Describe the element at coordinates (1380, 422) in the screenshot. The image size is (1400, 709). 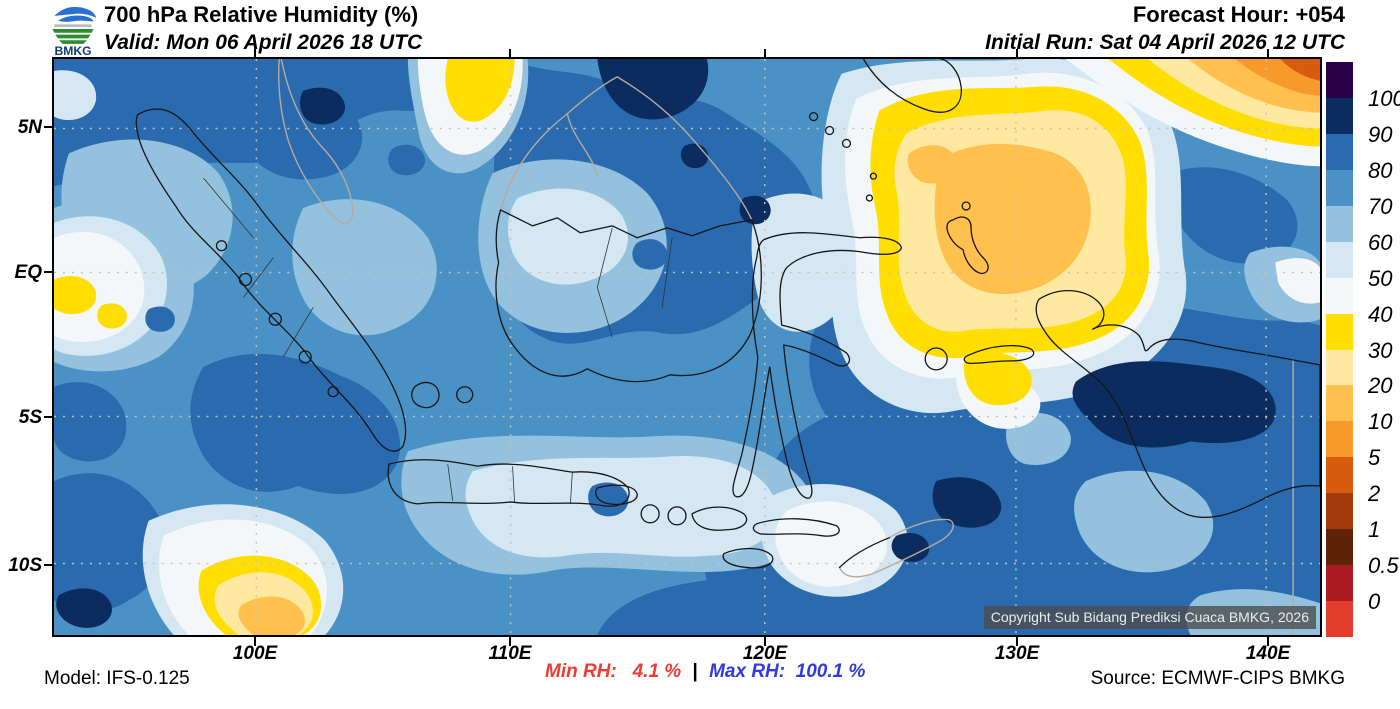
I see `legend-label-10: 10` at that location.